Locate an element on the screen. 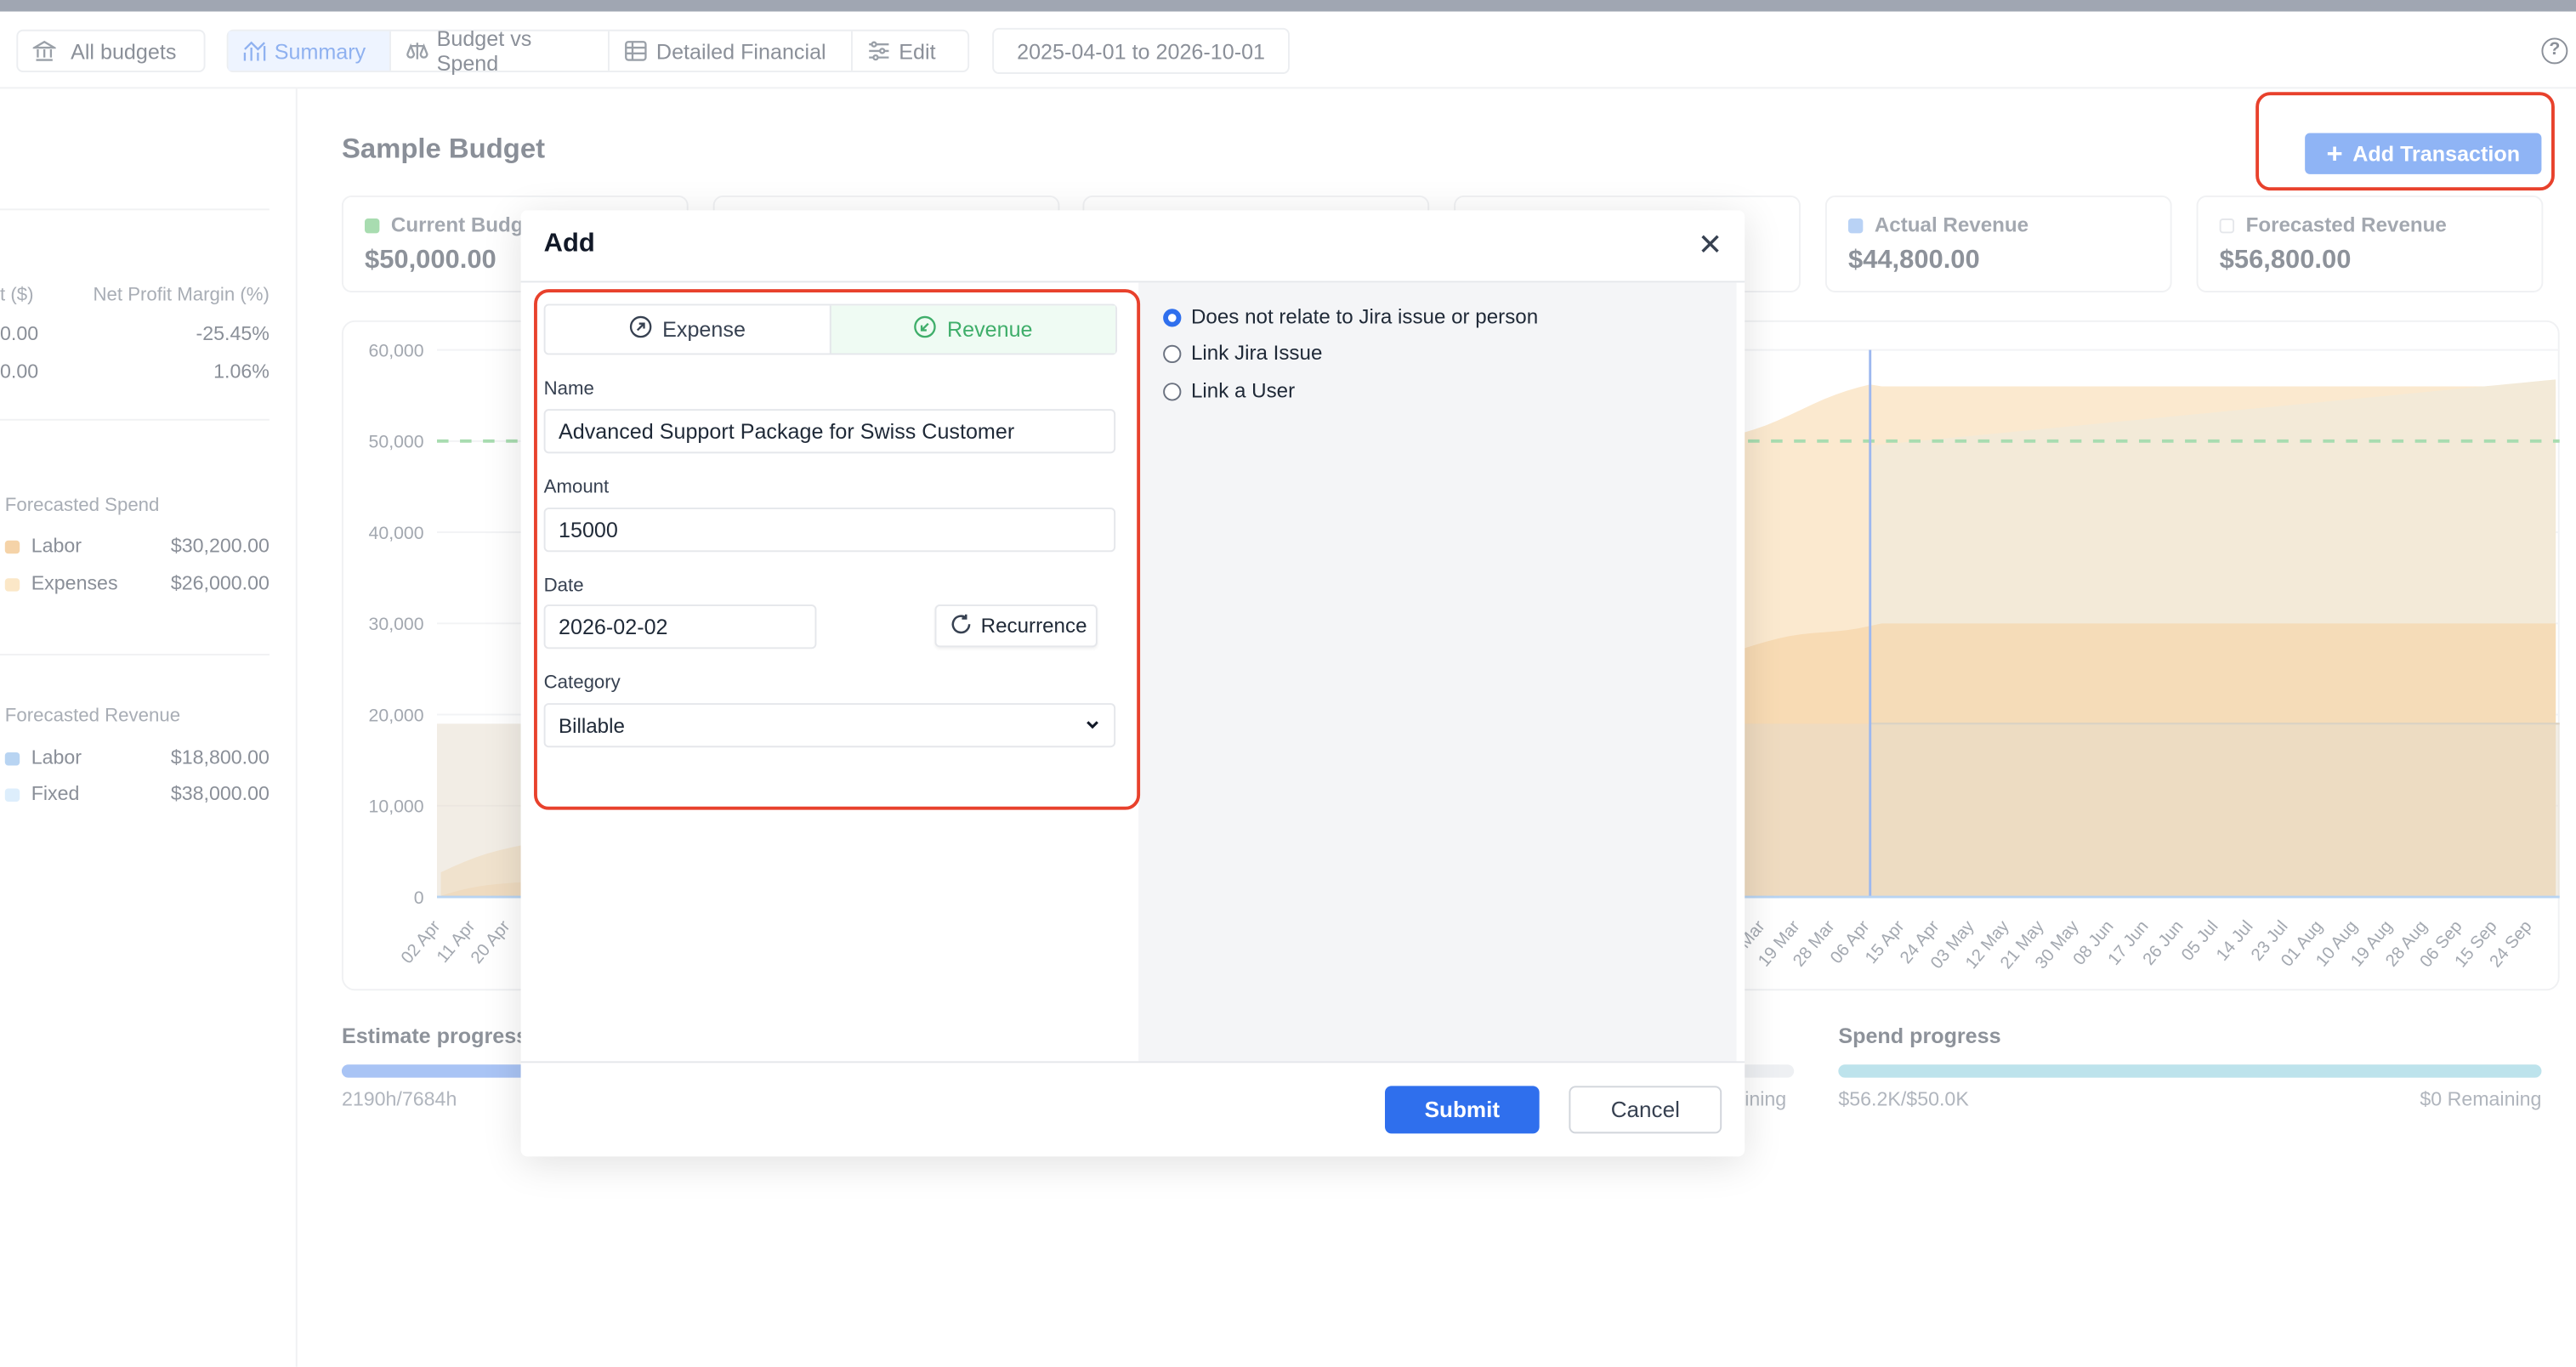  y-tick-label: 30,000 is located at coordinates (397, 624).